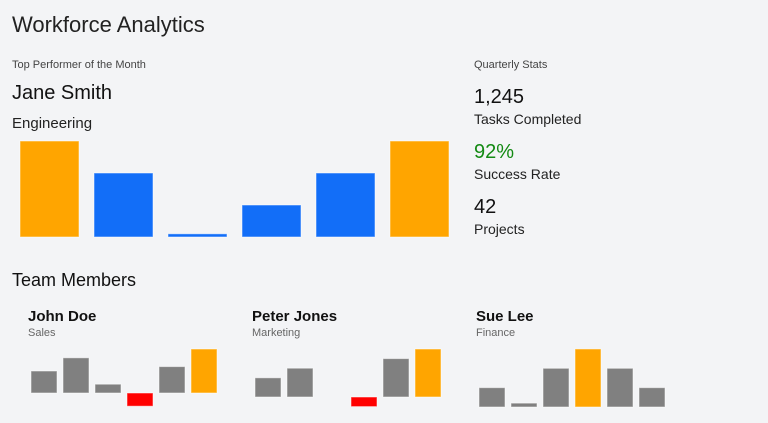 The image size is (768, 423). Describe the element at coordinates (52, 123) in the screenshot. I see `top-performer-department: Engineering` at that location.